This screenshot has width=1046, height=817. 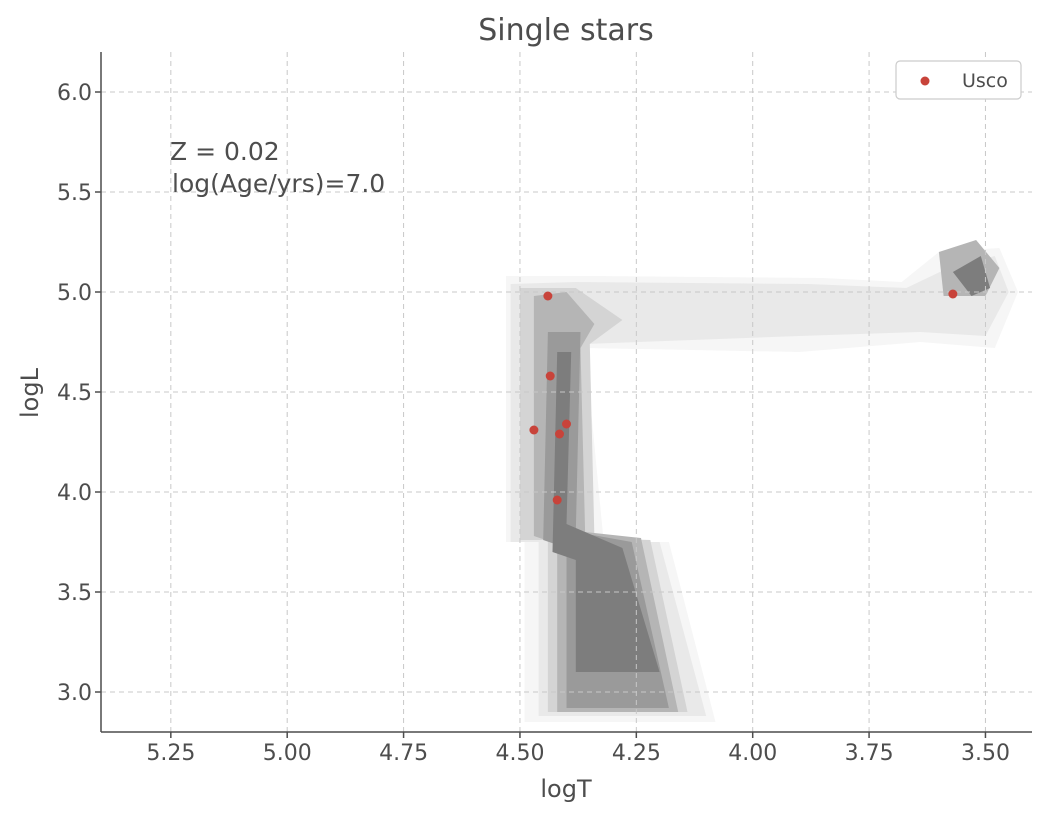 I want to click on x-tick-label: 5.00, so click(x=287, y=753).